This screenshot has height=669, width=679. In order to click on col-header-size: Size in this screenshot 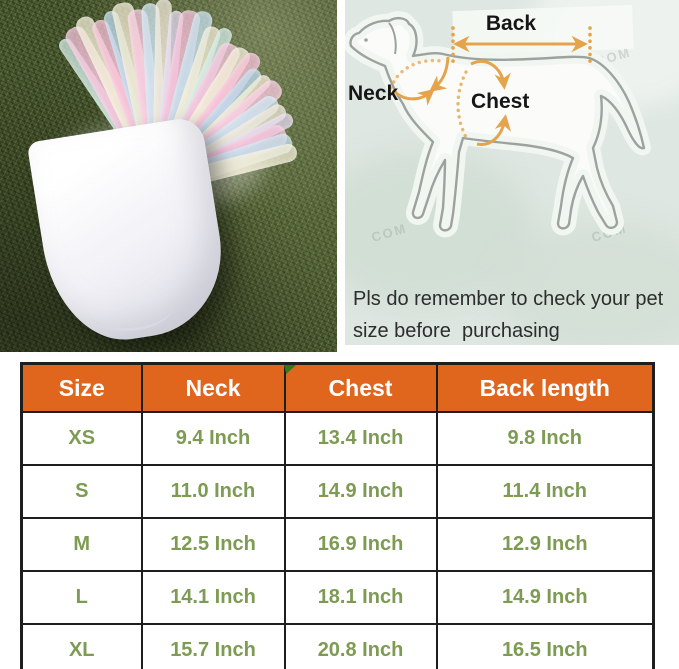, I will do `click(81, 387)`.